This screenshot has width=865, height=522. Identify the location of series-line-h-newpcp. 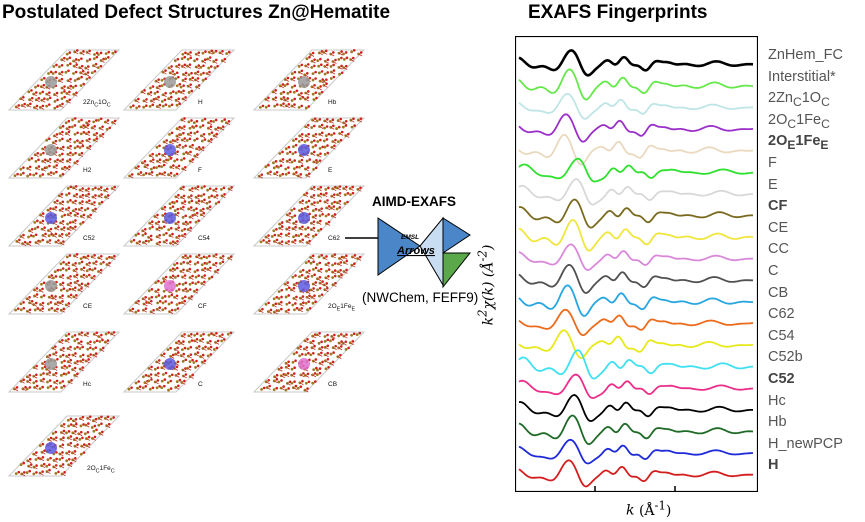
(636, 451).